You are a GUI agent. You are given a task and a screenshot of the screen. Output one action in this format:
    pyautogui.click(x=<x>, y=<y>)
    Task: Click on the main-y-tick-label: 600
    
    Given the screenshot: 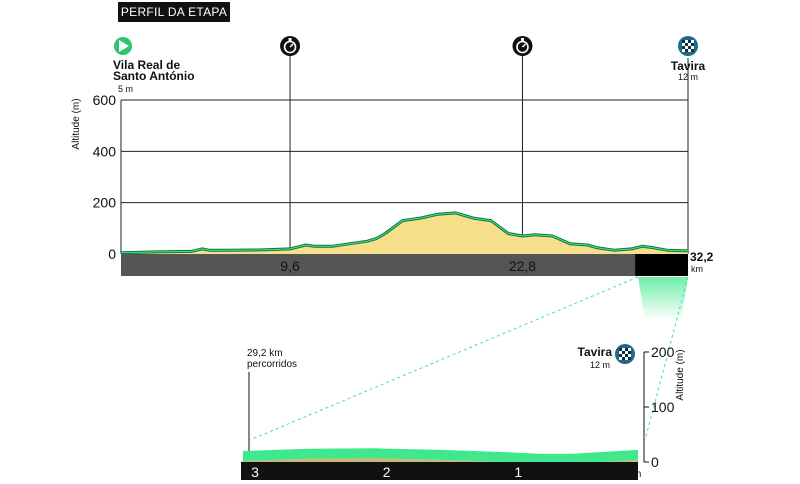 What is the action you would take?
    pyautogui.click(x=105, y=100)
    